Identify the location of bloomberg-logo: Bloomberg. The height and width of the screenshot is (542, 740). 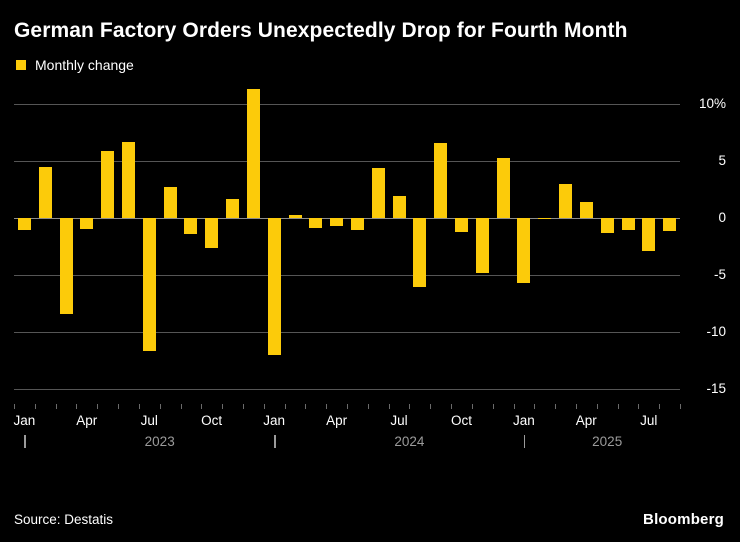
(683, 519).